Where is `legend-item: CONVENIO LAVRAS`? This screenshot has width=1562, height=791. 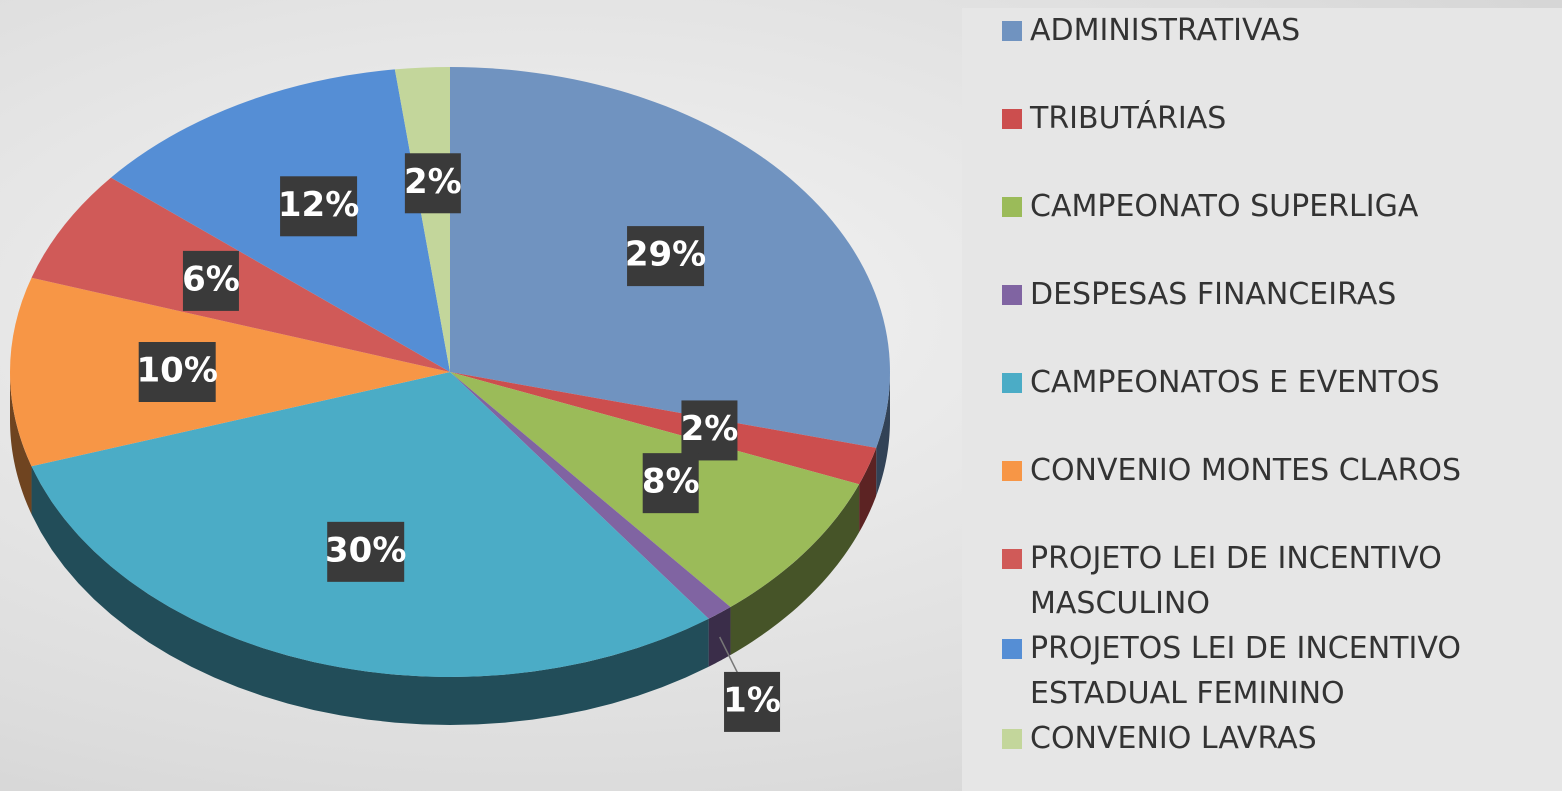 legend-item: CONVENIO LAVRAS is located at coordinates (1272, 738).